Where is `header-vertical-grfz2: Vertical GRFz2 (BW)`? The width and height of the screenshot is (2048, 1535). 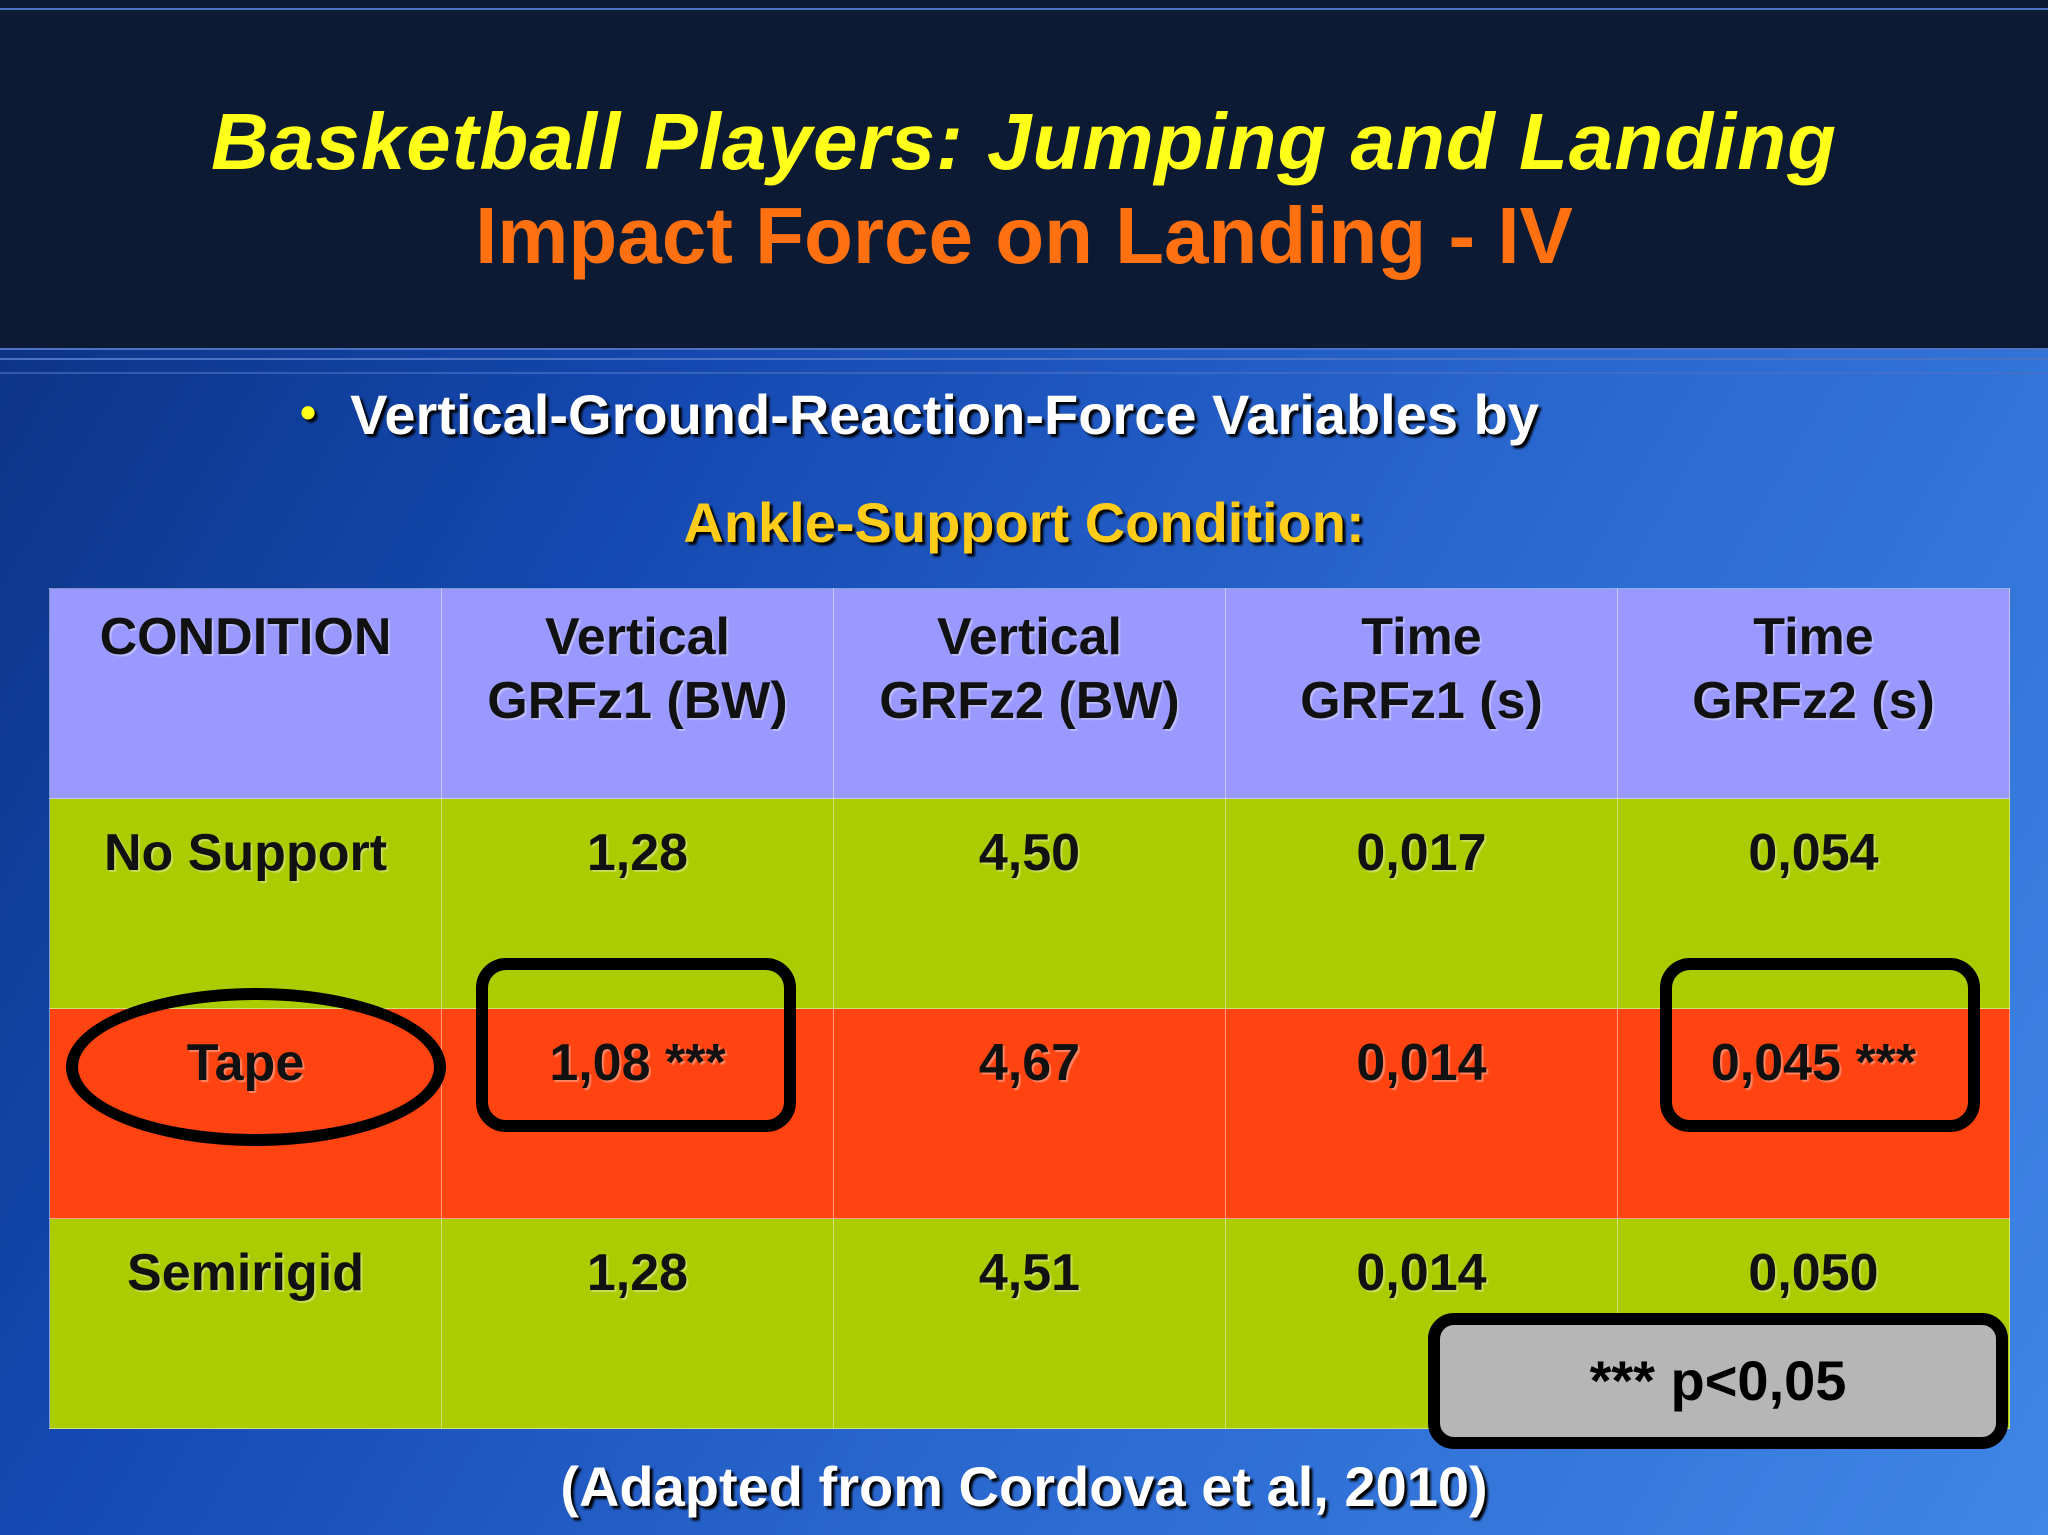
header-vertical-grfz2: Vertical GRFz2 (BW) is located at coordinates (1029, 693).